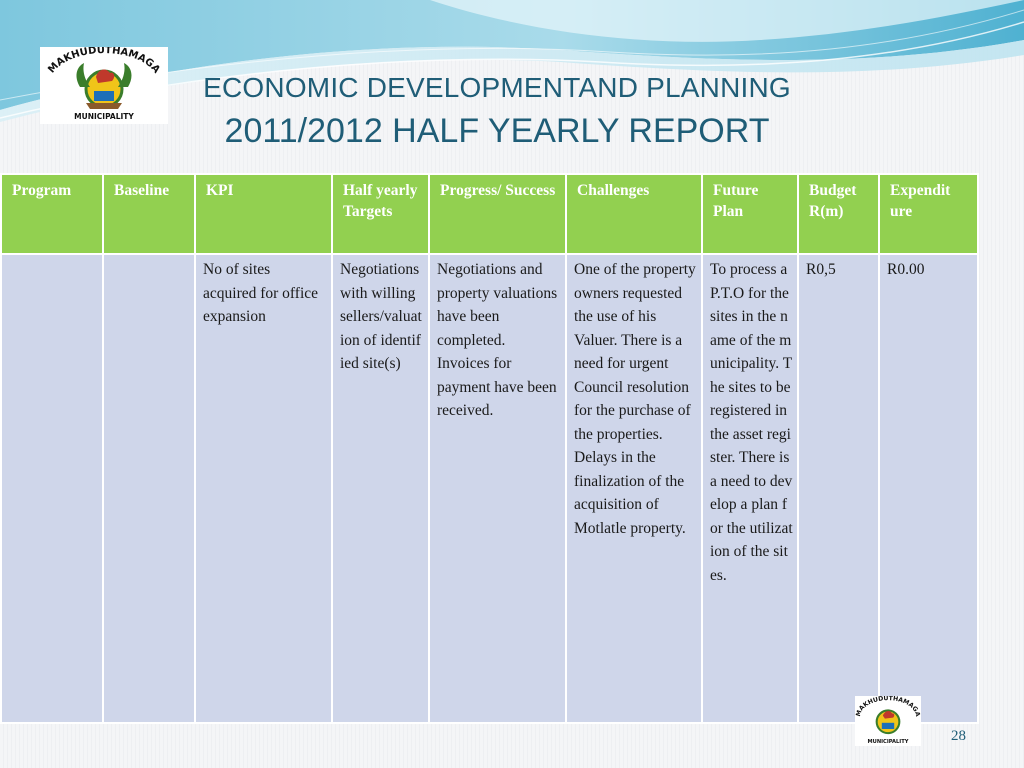  What do you see at coordinates (497, 131) in the screenshot?
I see `page-title-line-2: 2011/2012 HALF YEARLY REPORT` at bounding box center [497, 131].